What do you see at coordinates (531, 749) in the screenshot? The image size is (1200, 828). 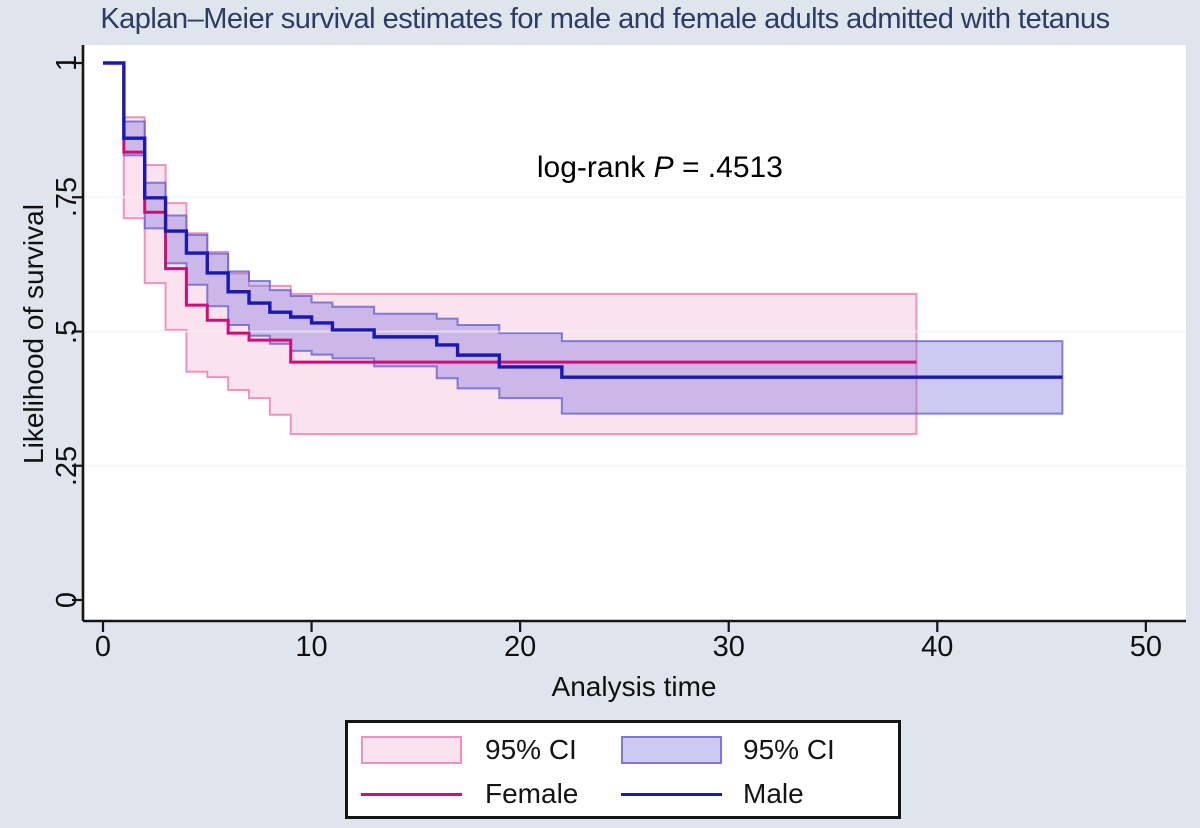 I see `female-ci-label: 95% CI` at bounding box center [531, 749].